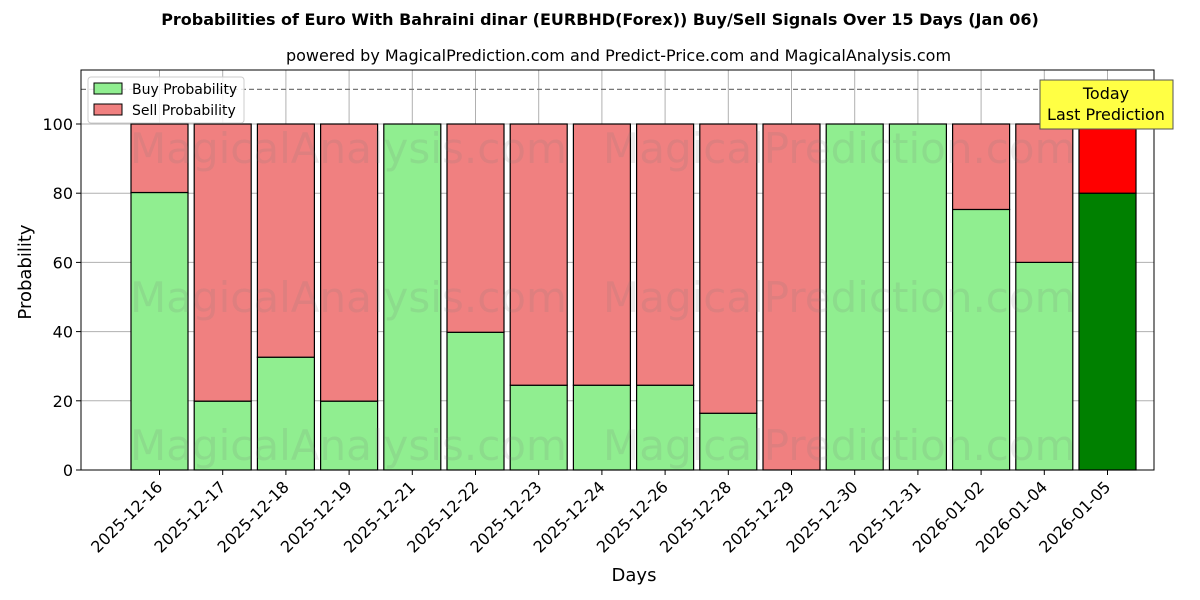 This screenshot has width=1200, height=600. What do you see at coordinates (1105, 93) in the screenshot?
I see `annotation-line1: Today` at bounding box center [1105, 93].